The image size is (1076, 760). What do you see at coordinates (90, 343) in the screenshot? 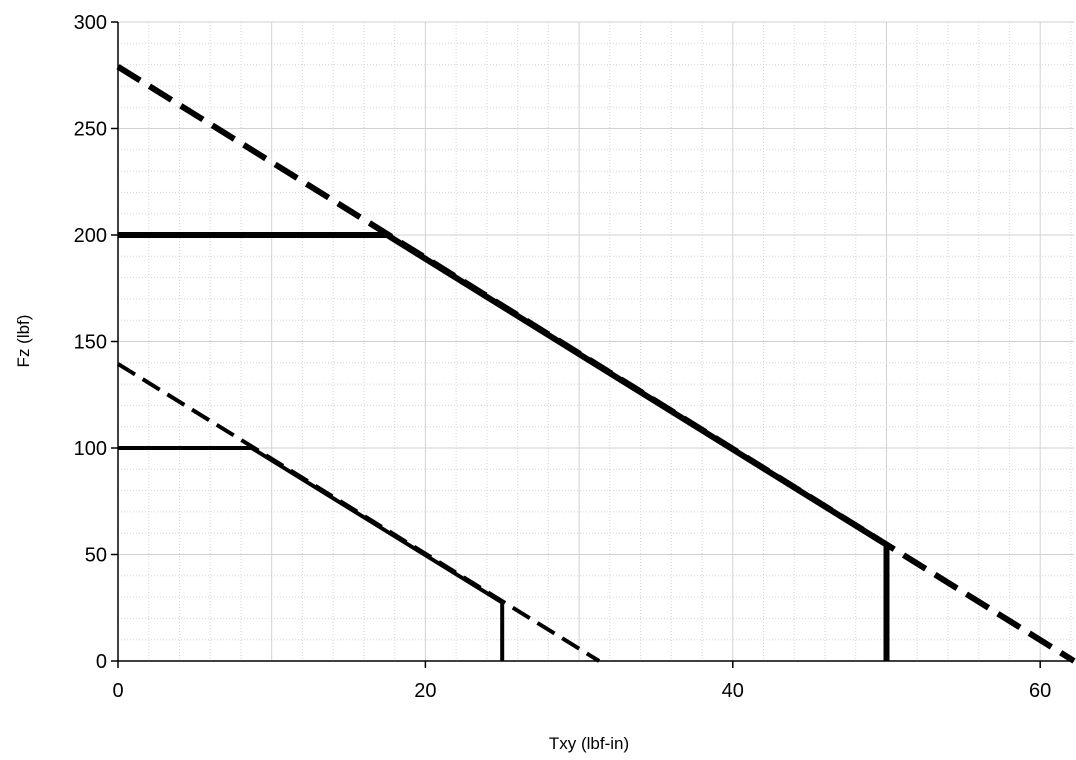
I see `y-tick-label: 150` at bounding box center [90, 343].